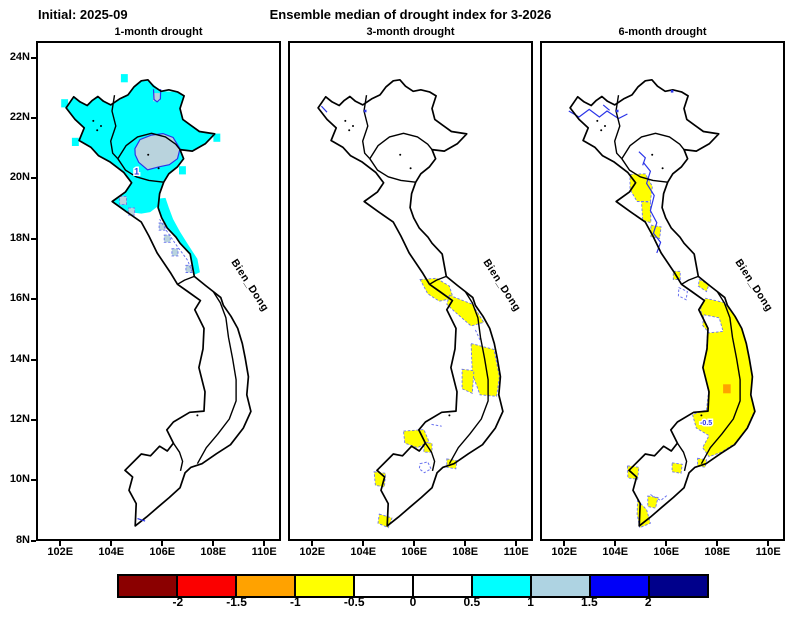 The width and height of the screenshot is (800, 618). What do you see at coordinates (312, 552) in the screenshot?
I see `lon-tick-label: 102E` at bounding box center [312, 552].